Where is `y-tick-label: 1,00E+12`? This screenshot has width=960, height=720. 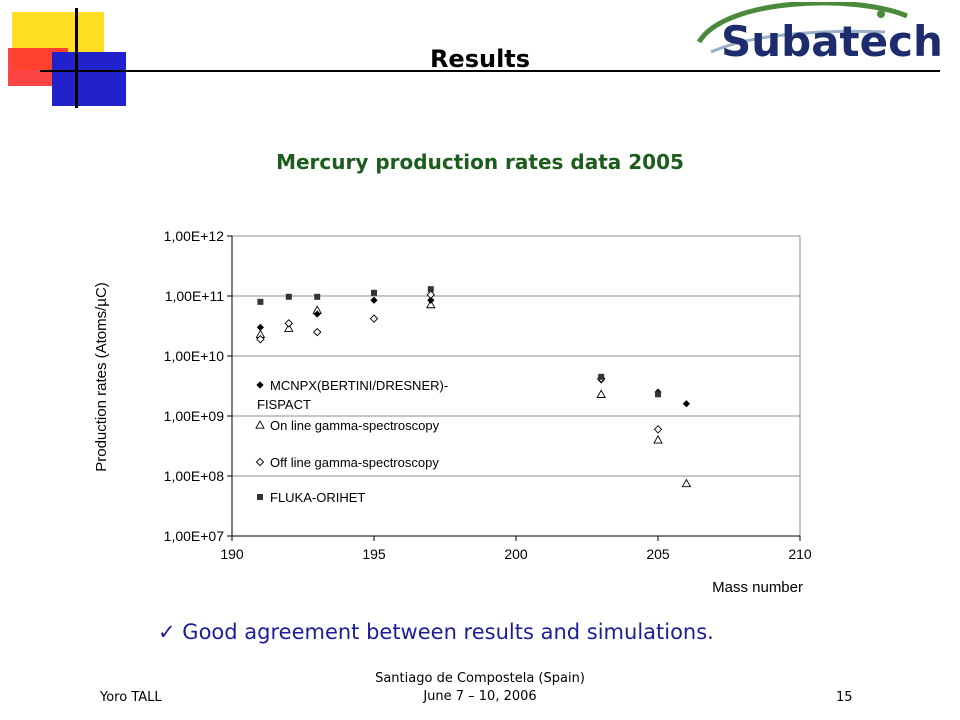 y-tick-label: 1,00E+12 is located at coordinates (194, 236).